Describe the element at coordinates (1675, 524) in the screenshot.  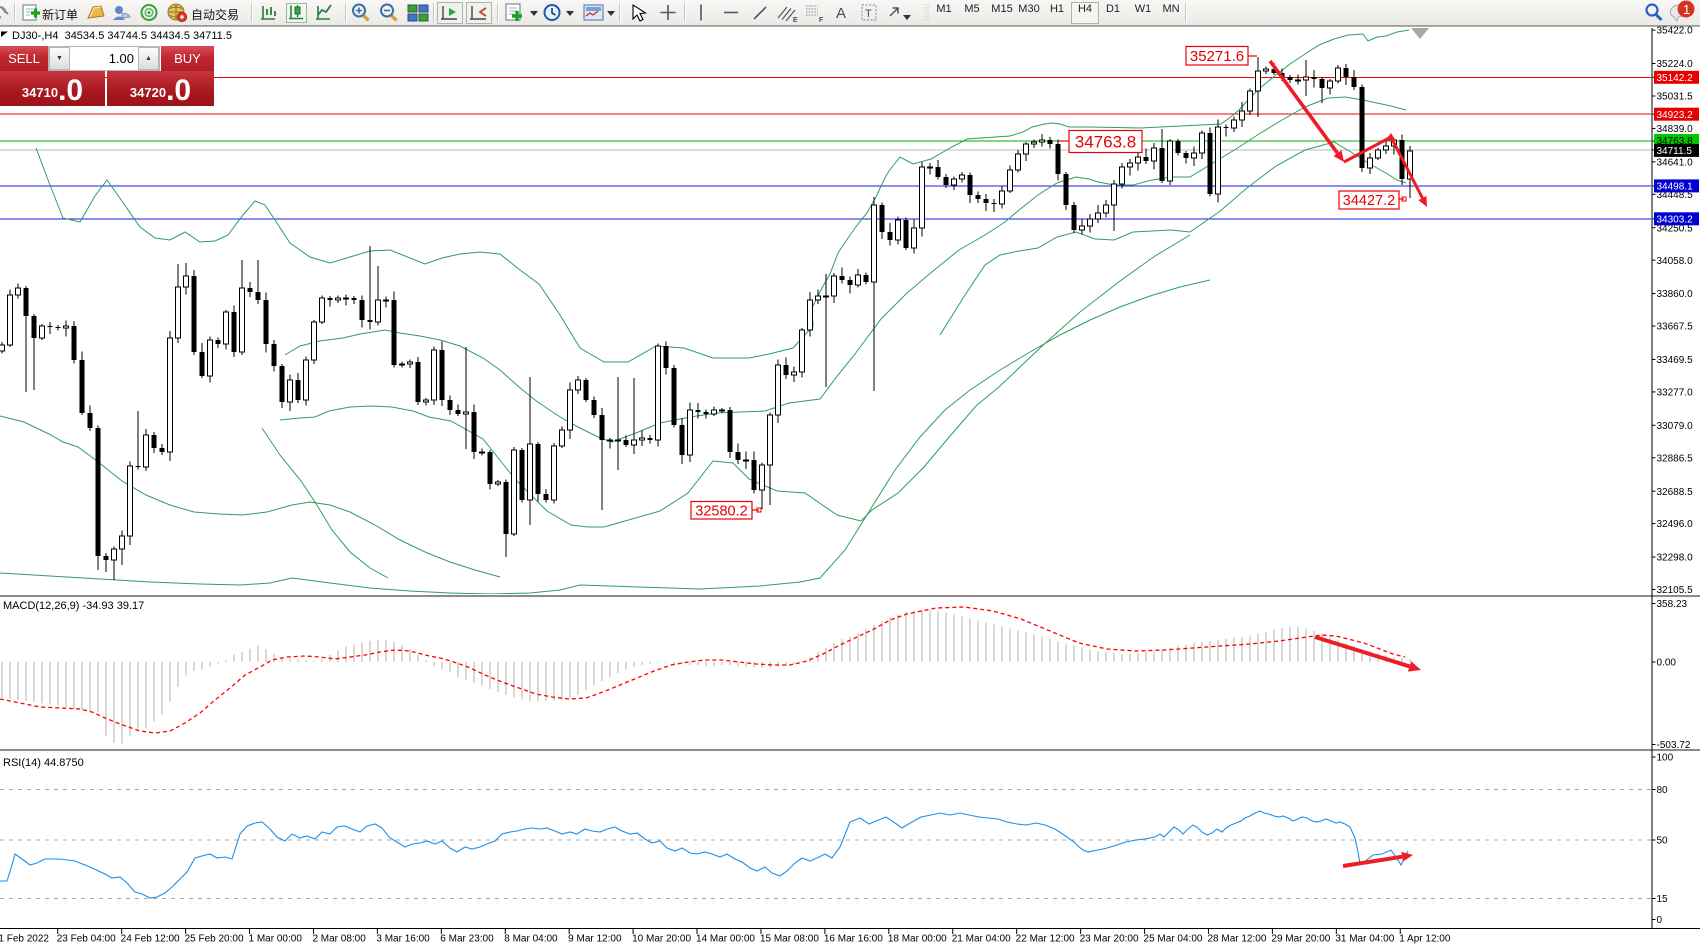
I see `svg-text: 32496.0` at that location.